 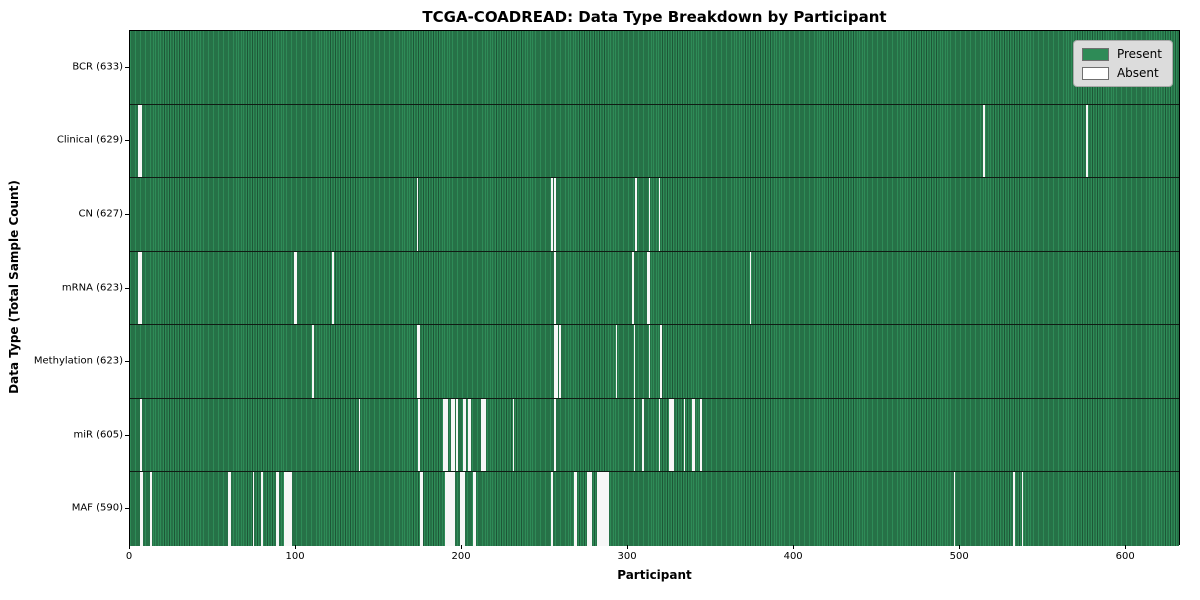 What do you see at coordinates (654, 362) in the screenshot?
I see `heatmap-row-methylation` at bounding box center [654, 362].